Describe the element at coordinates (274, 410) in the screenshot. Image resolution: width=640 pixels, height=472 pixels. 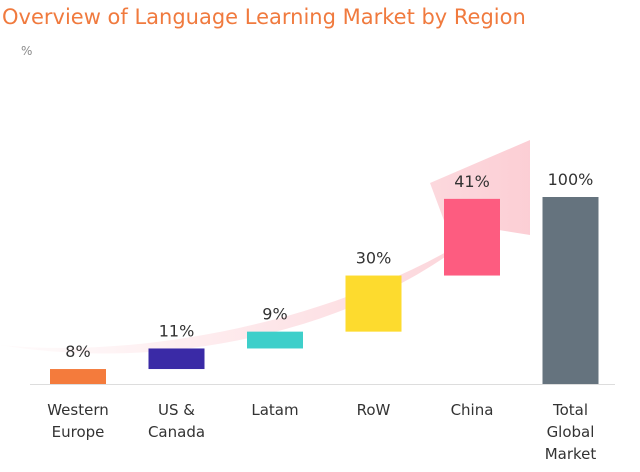
I see `category-label-2-0: Latam` at that location.